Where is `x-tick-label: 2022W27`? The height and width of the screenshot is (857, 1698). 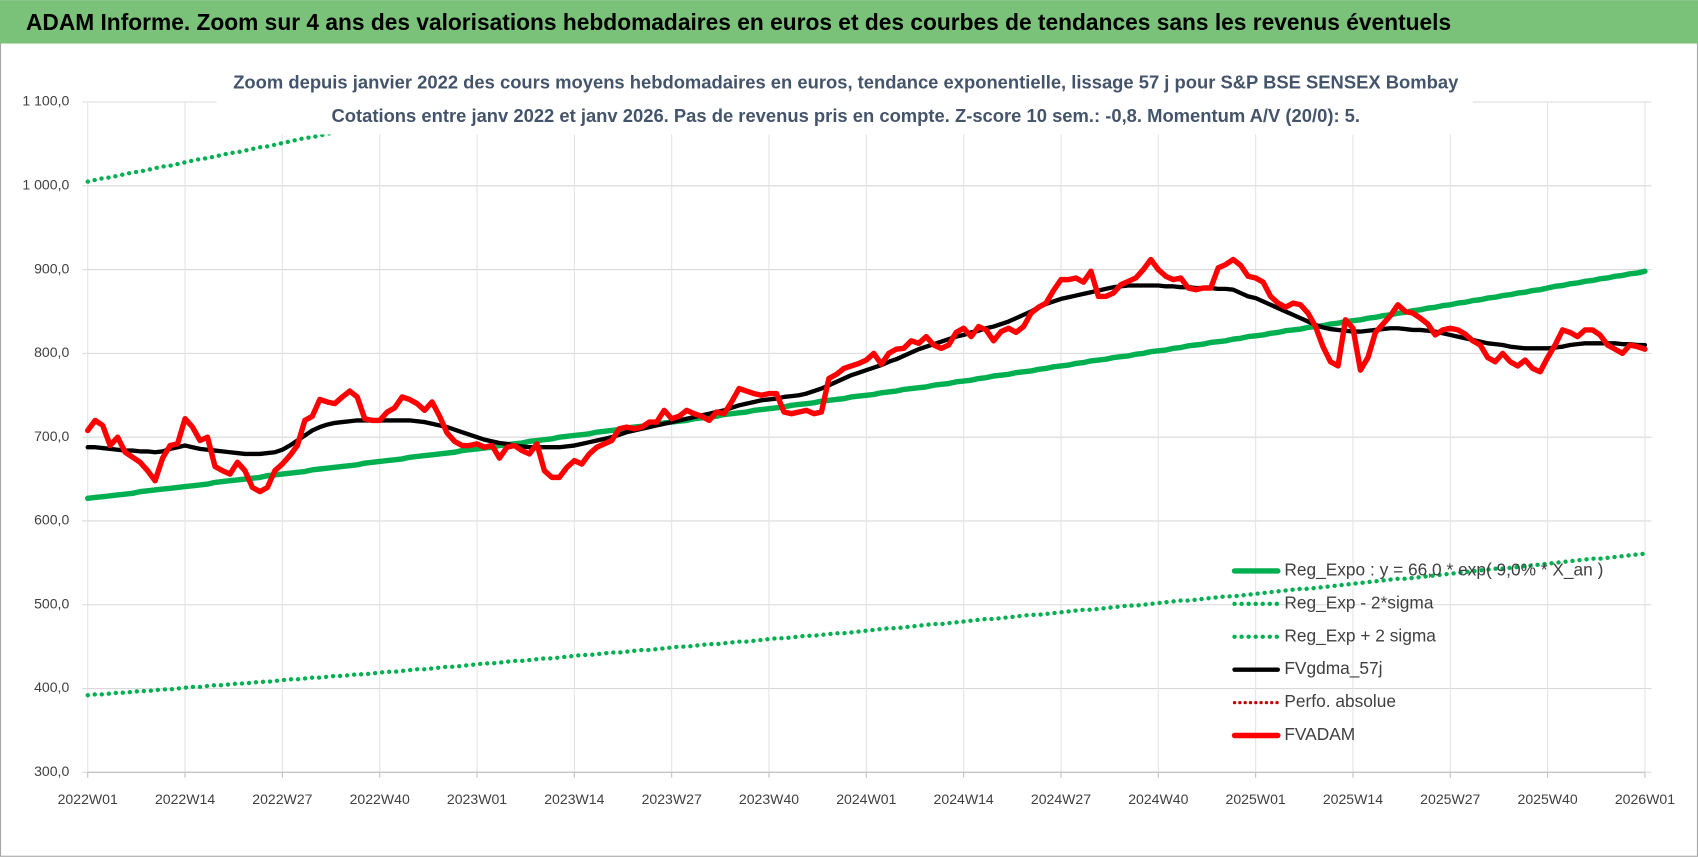 x-tick-label: 2022W27 is located at coordinates (282, 799).